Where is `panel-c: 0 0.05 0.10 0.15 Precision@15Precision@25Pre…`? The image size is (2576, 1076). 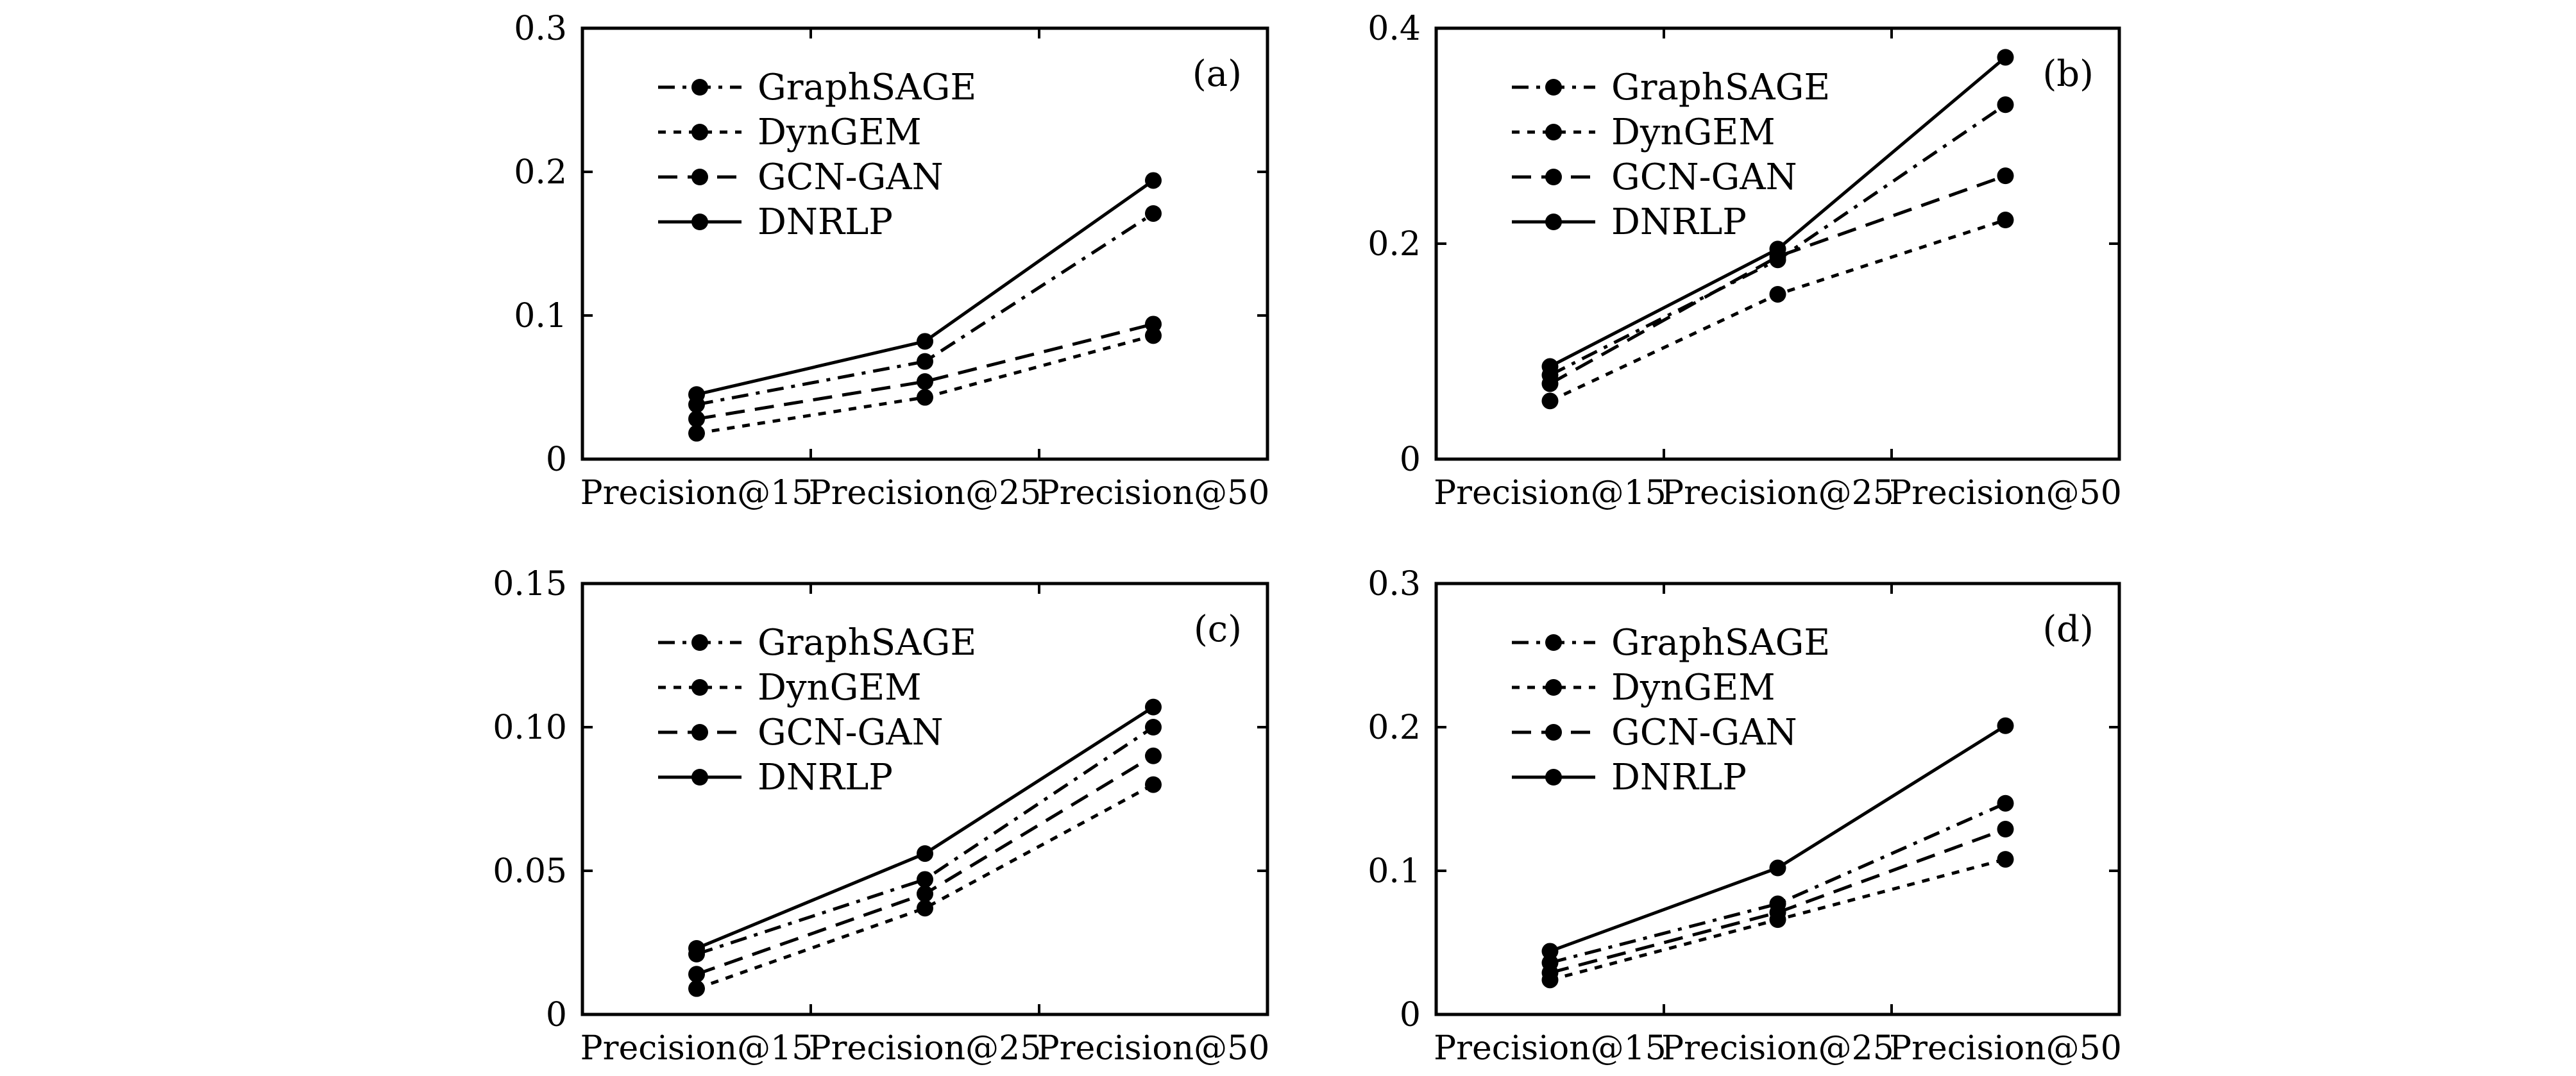 panel-c: 0 0.05 0.10 0.15 Precision@15Precision@25Pre… is located at coordinates (881, 816).